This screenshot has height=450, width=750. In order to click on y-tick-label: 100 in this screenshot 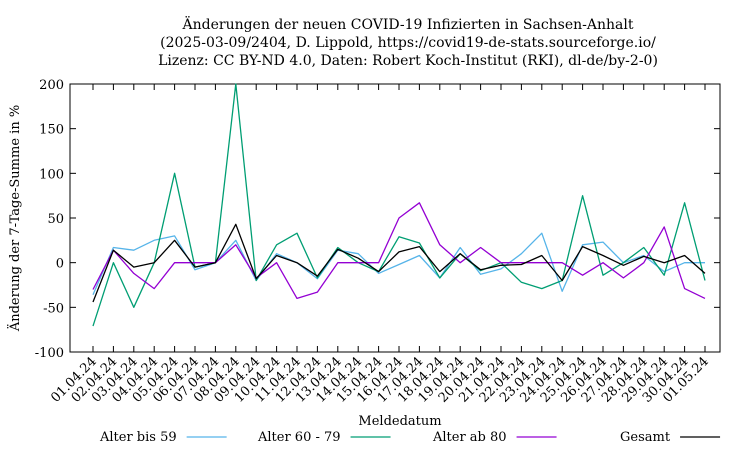, I will do `click(51, 174)`.